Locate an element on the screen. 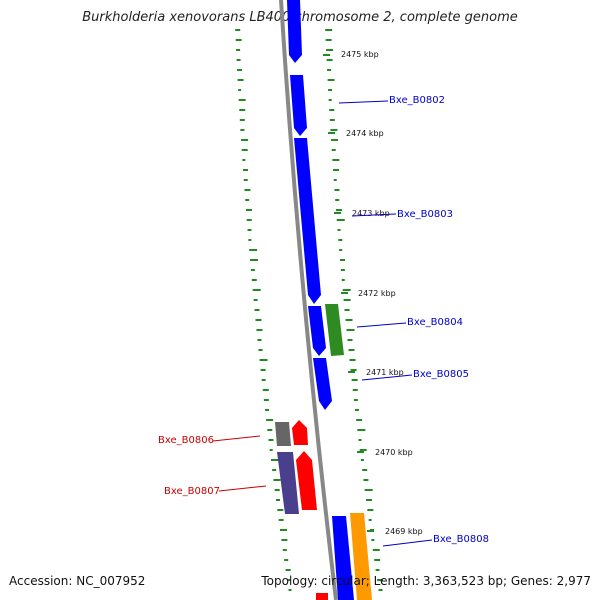 Image resolution: width=600 pixels, height=600 pixels. chromosome-backbone is located at coordinates (308, 300).